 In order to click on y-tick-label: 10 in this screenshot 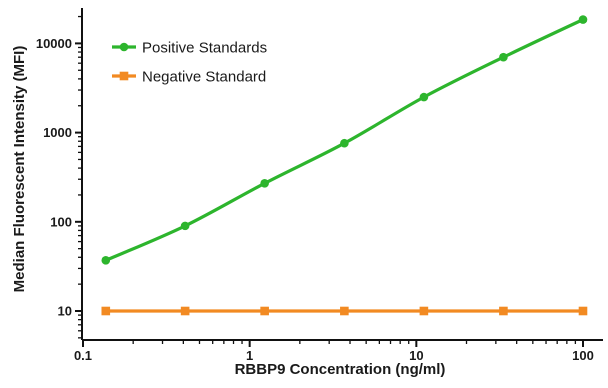, I will do `click(65, 311)`.